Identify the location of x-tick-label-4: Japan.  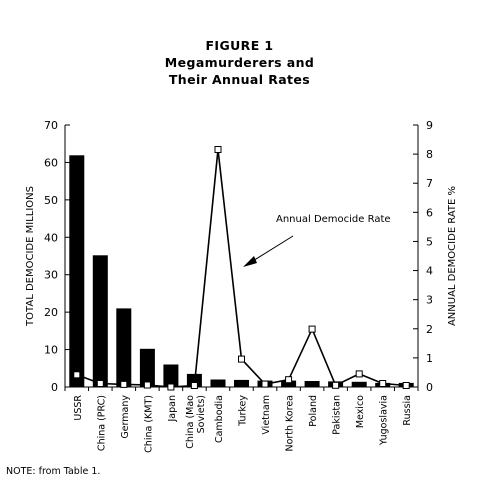
(172, 409).